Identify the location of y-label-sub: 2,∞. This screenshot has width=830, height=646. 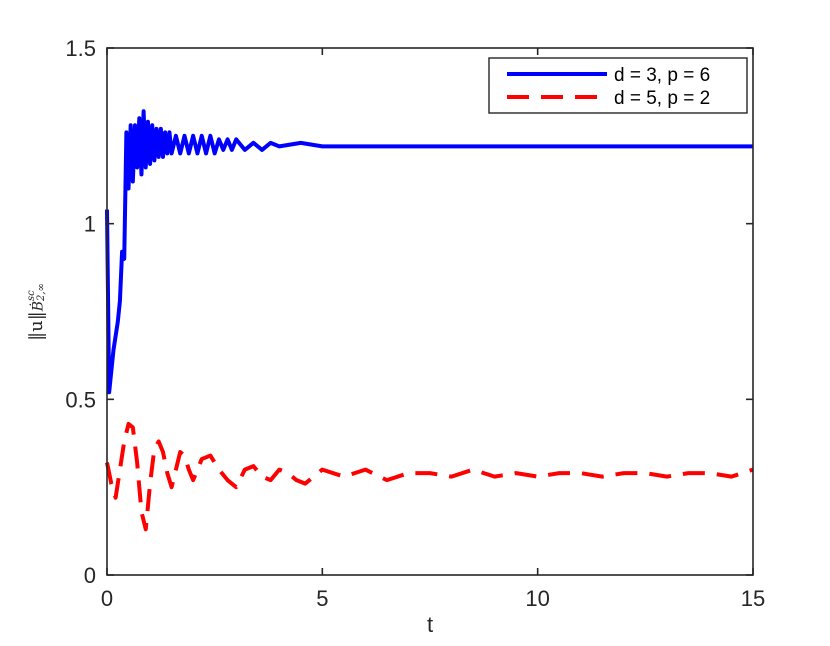
(42, 292).